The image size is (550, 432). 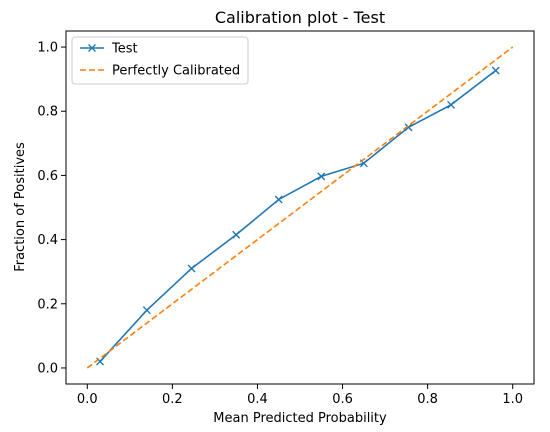 I want to click on y-tick-label: 0.4, so click(x=47, y=240).